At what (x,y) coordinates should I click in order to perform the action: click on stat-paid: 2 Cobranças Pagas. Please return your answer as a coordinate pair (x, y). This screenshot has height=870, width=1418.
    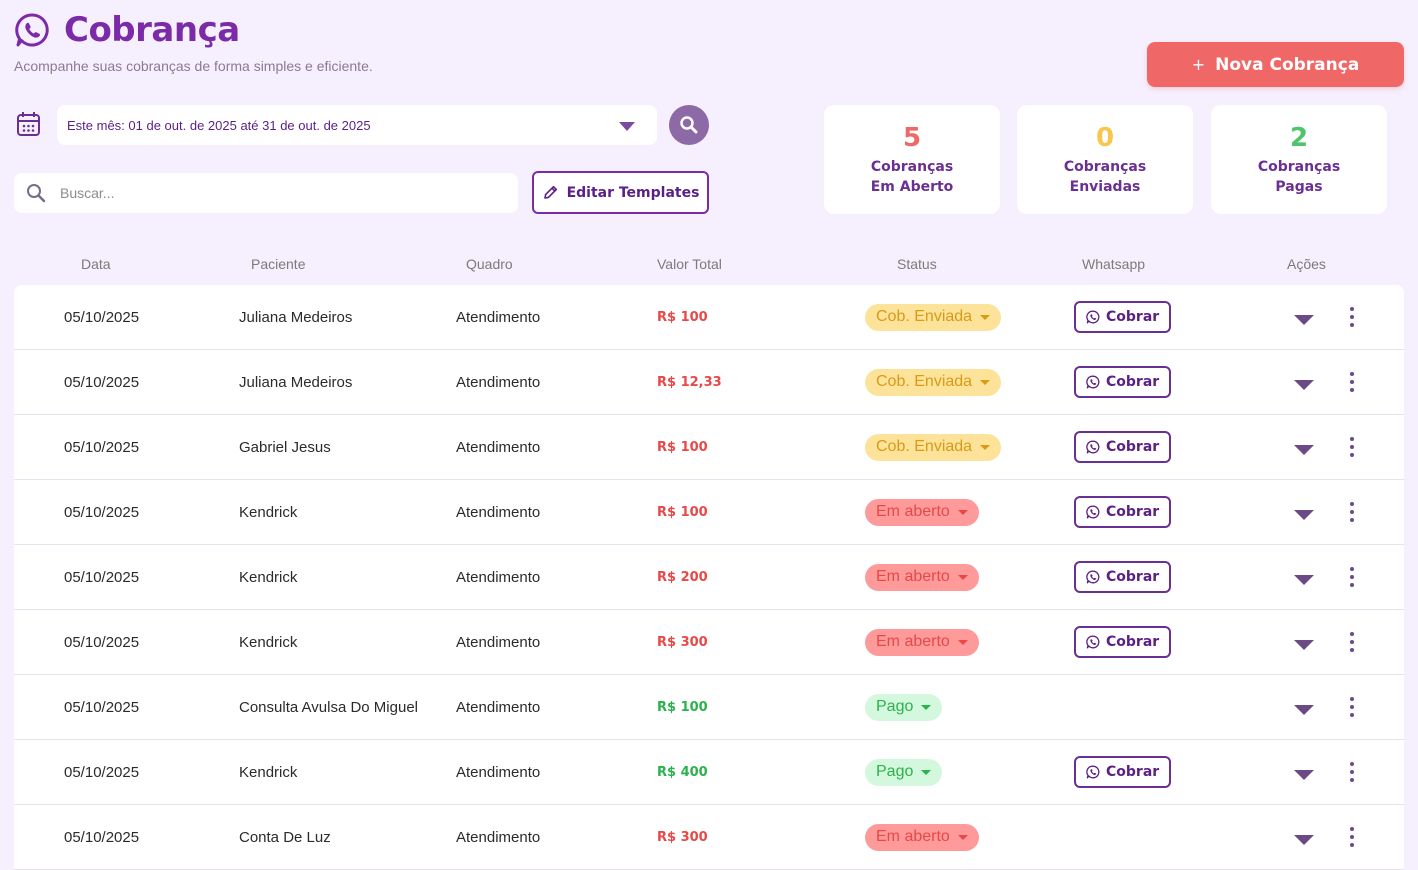
    Looking at the image, I should click on (1299, 159).